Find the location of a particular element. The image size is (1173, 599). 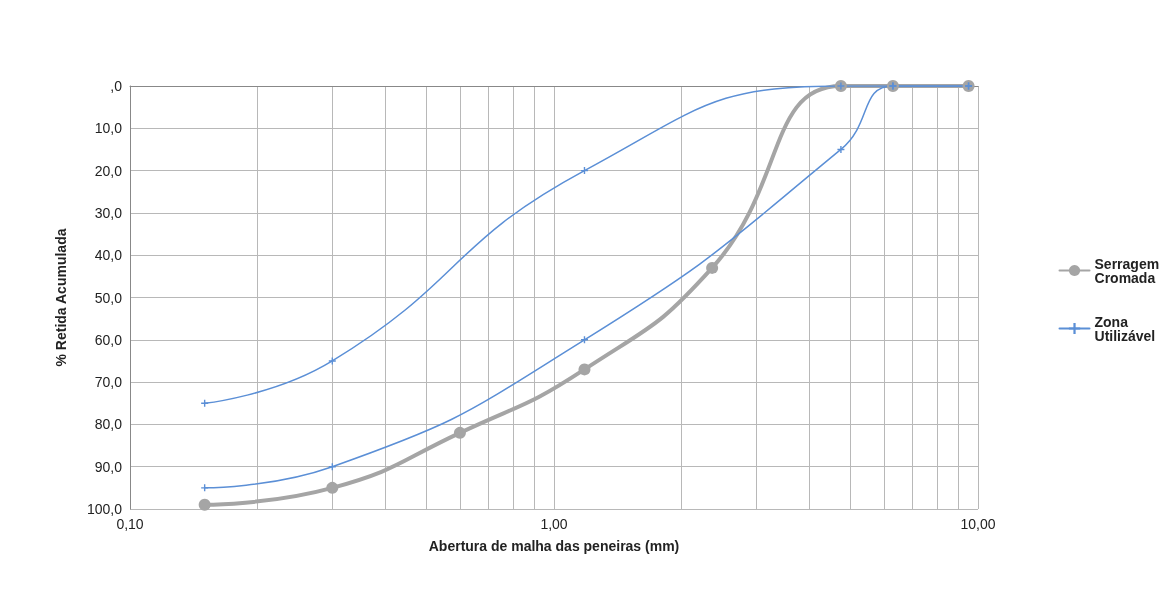

y-tick-label: 40,0 is located at coordinates (108, 255).